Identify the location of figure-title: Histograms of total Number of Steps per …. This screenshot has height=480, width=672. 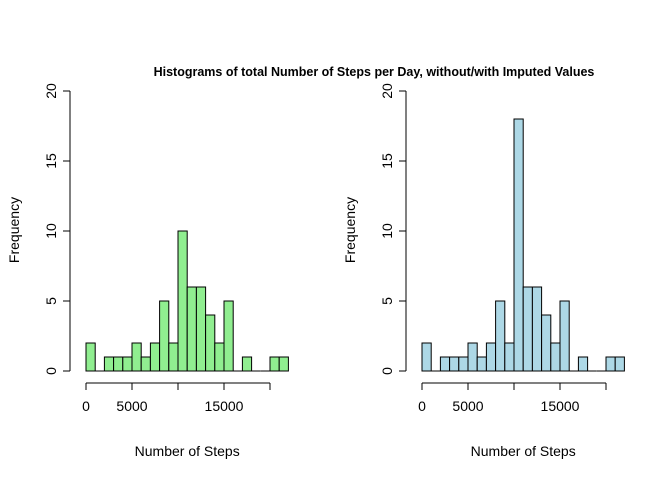
(374, 72).